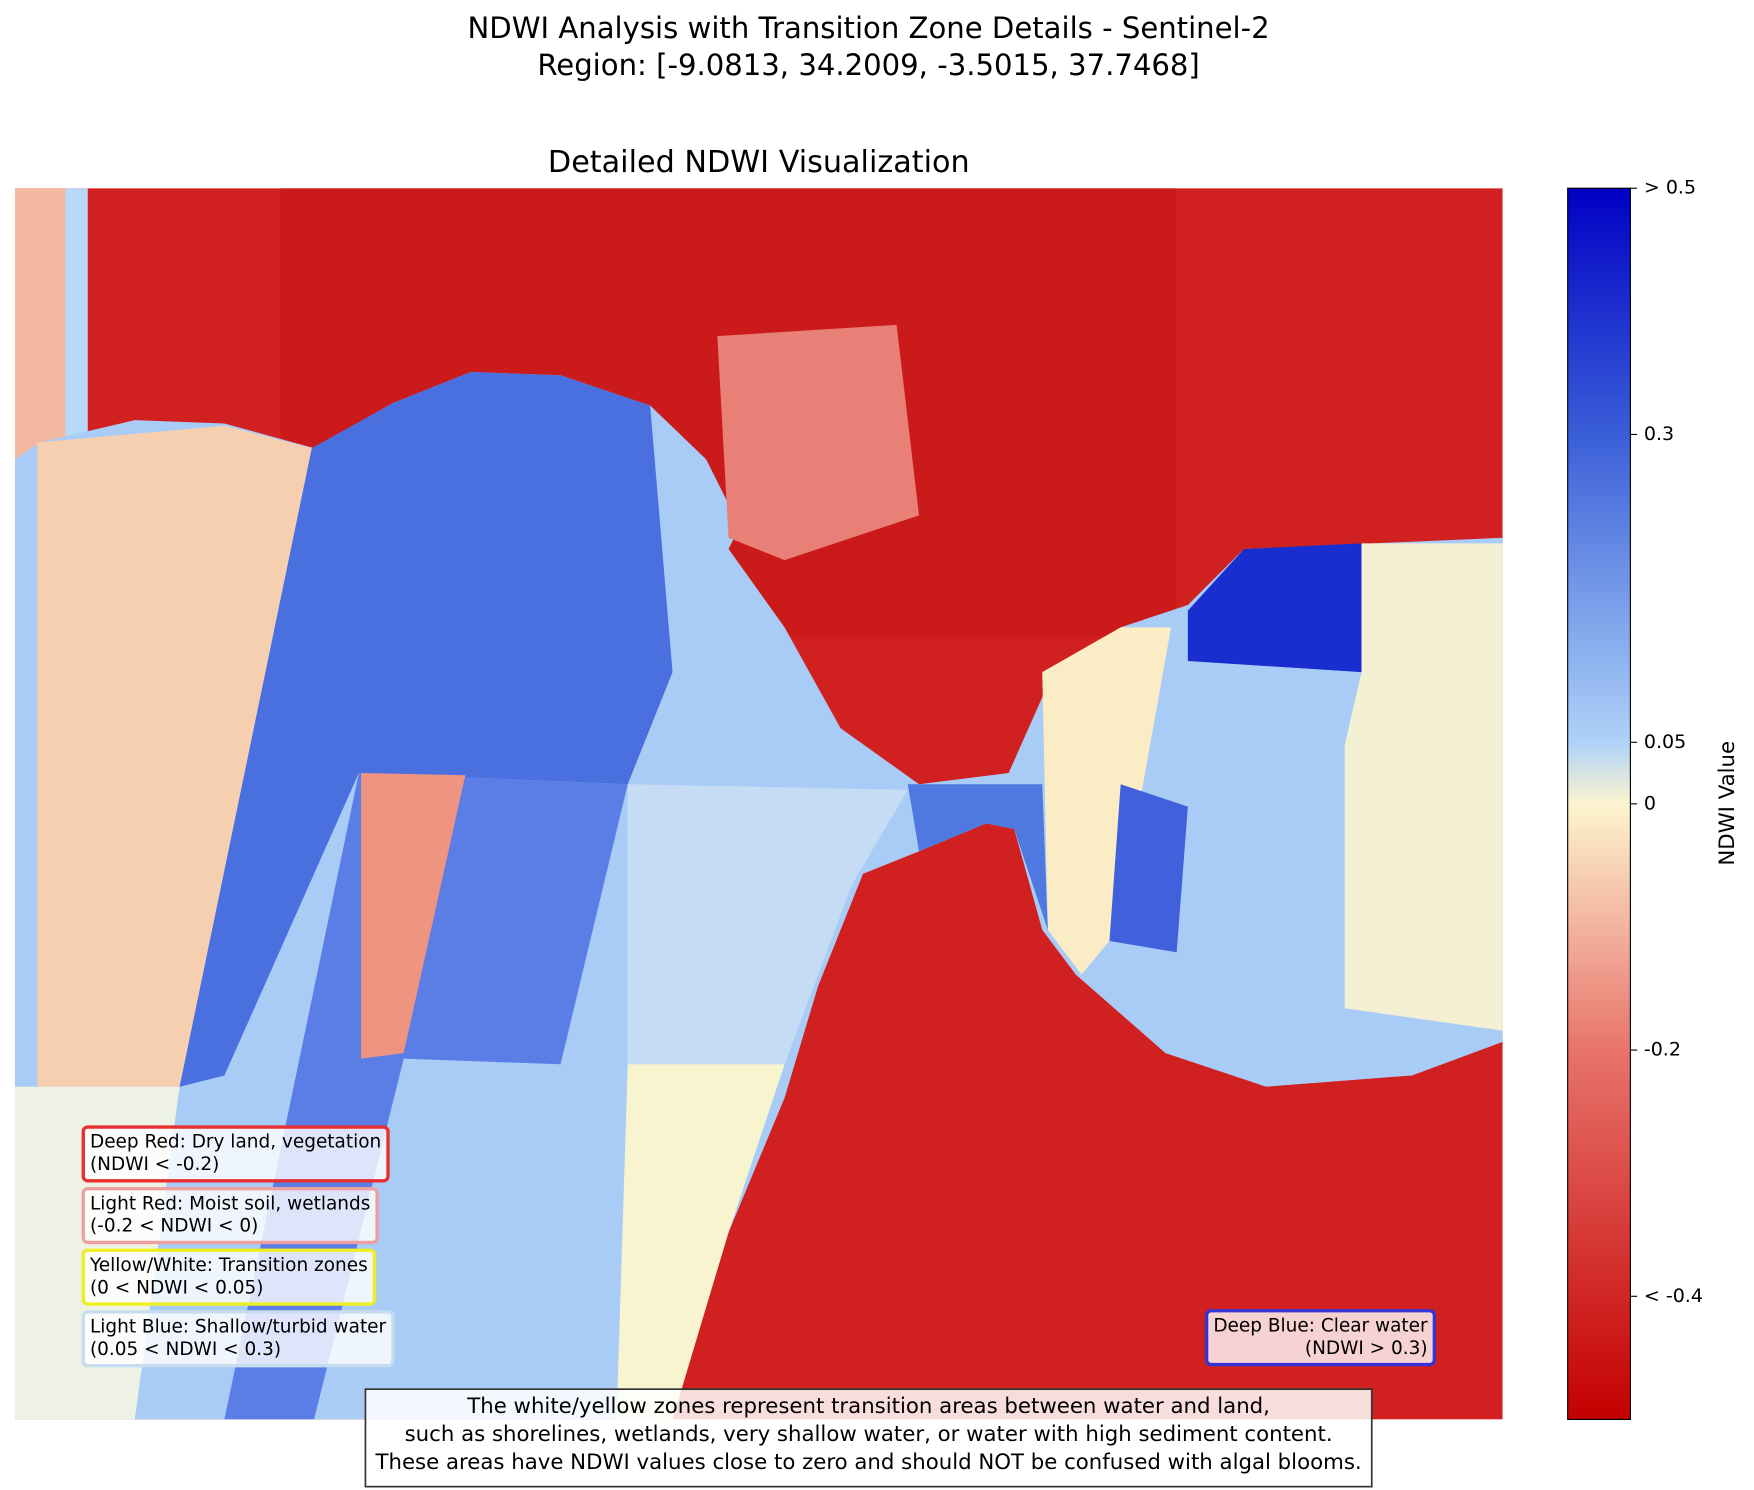 Image resolution: width=1754 pixels, height=1490 pixels. I want to click on colorbar-tick-label: 0.05, so click(1665, 742).